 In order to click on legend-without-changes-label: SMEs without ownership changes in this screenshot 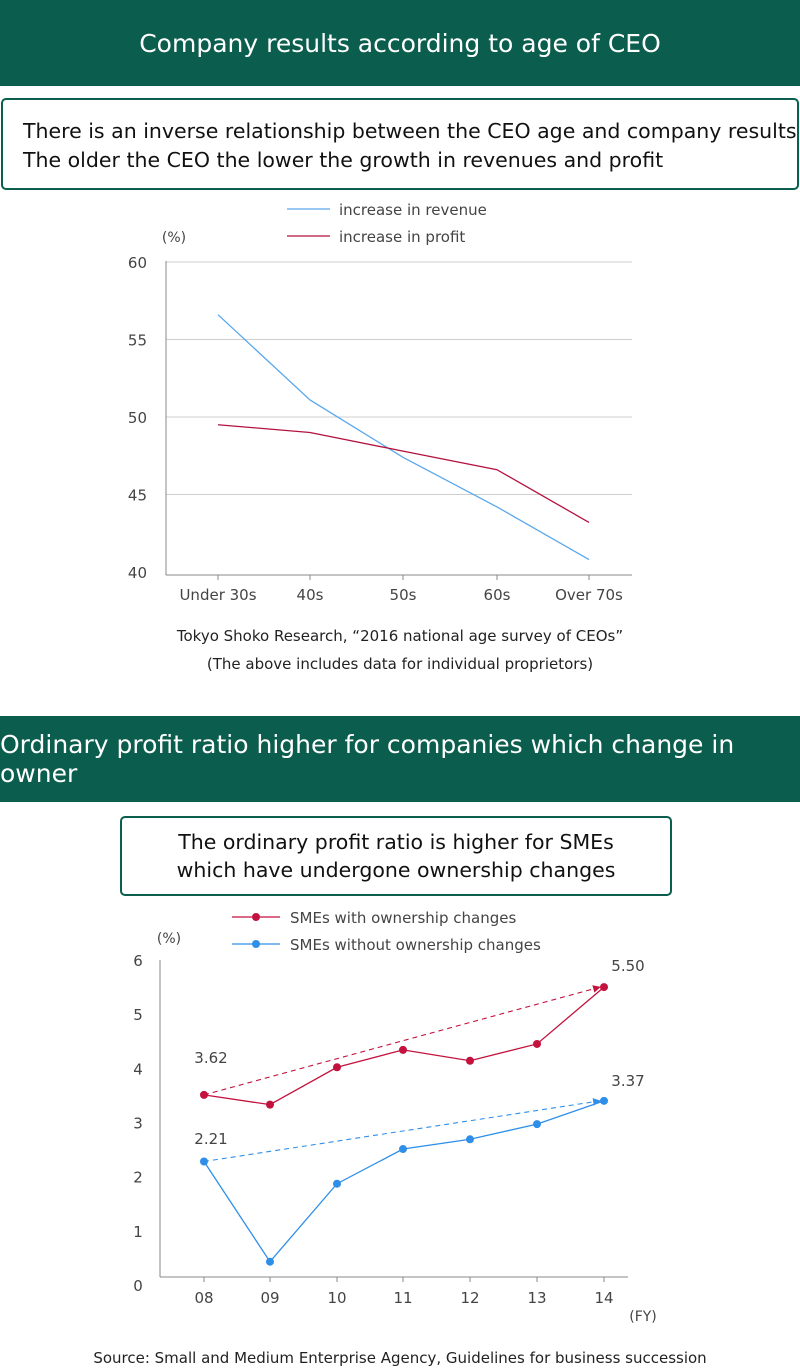, I will do `click(415, 945)`.